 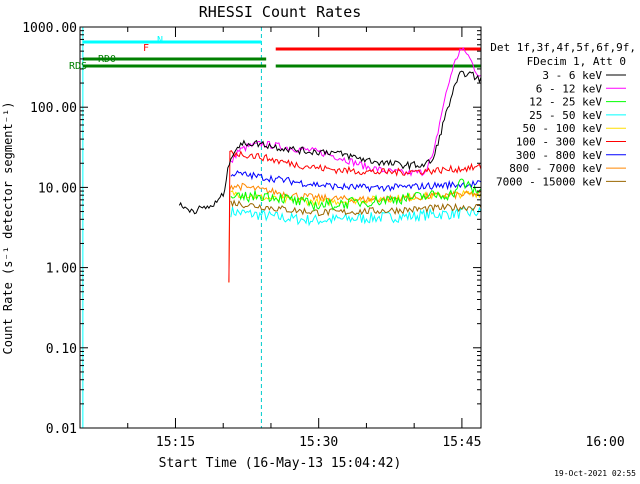 What do you see at coordinates (572, 75) in the screenshot?
I see `legend-label-3-6-kev: 3 - 6 keV` at bounding box center [572, 75].